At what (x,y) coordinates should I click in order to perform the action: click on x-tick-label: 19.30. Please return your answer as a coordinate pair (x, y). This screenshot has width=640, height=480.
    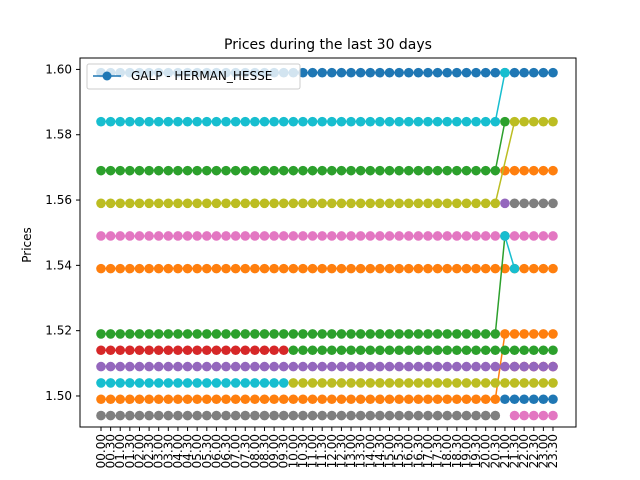
    Looking at the image, I should click on (476, 451).